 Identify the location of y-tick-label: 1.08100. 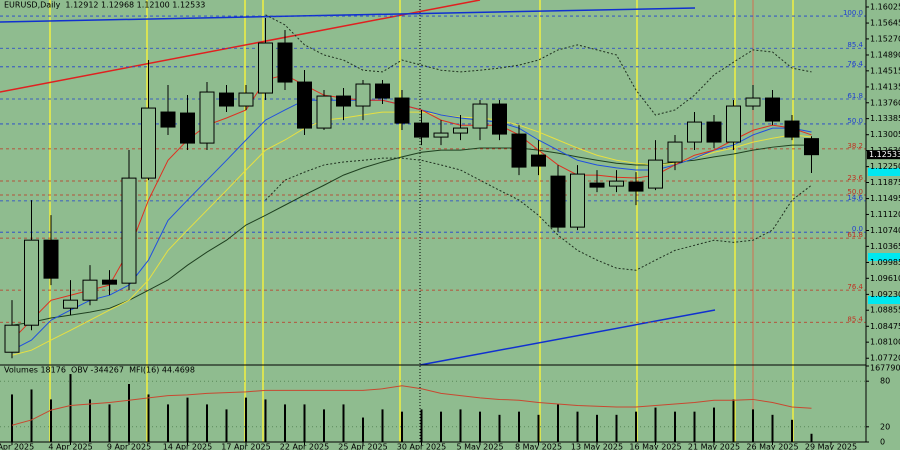
(885, 342).